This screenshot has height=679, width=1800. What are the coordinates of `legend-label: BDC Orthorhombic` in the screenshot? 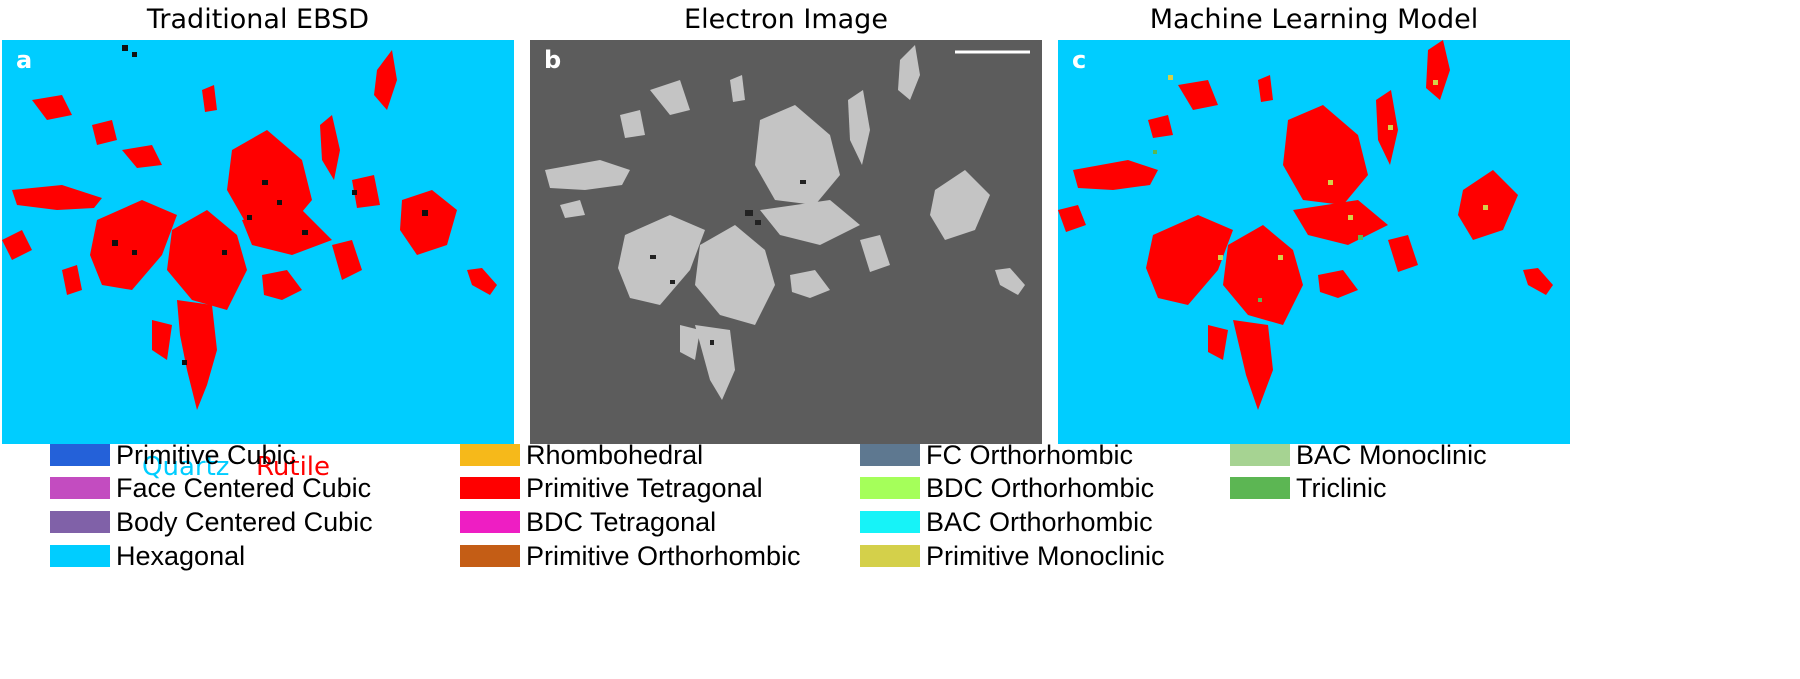 It's located at (1040, 487).